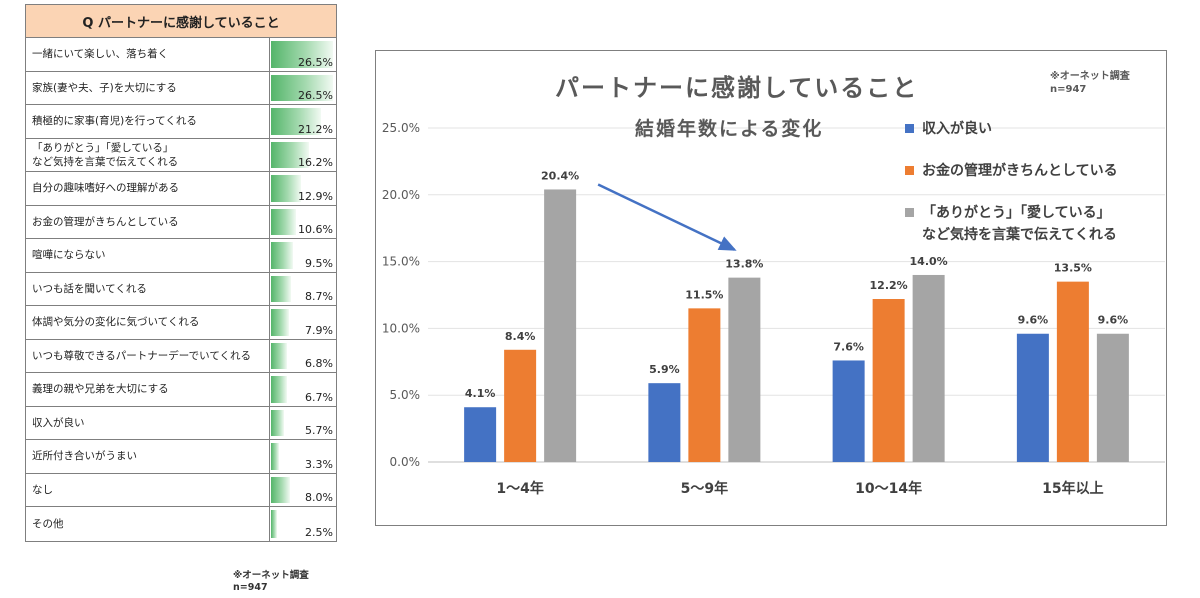  Describe the element at coordinates (100, 389) in the screenshot. I see `row-label: 義理の親や兄弟を大切にする` at that location.